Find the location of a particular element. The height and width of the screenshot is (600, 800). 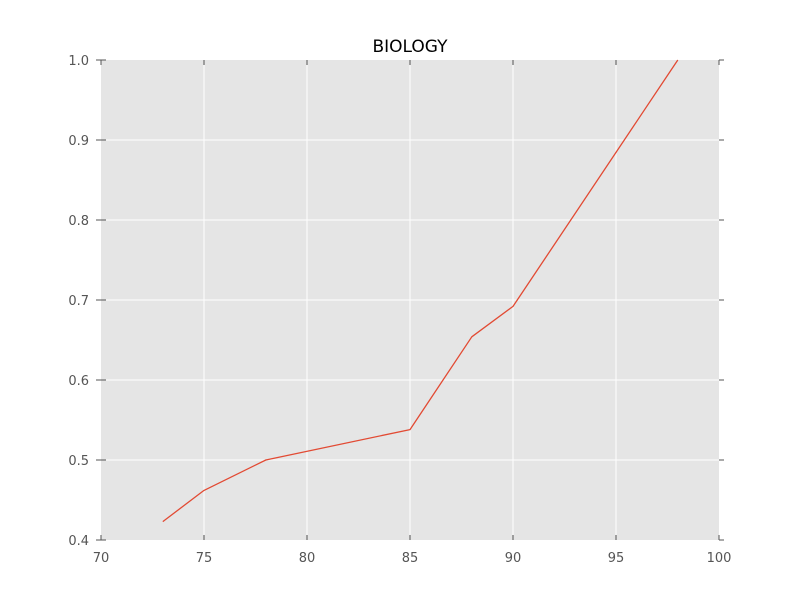

x-tick-label: 80 is located at coordinates (307, 558).